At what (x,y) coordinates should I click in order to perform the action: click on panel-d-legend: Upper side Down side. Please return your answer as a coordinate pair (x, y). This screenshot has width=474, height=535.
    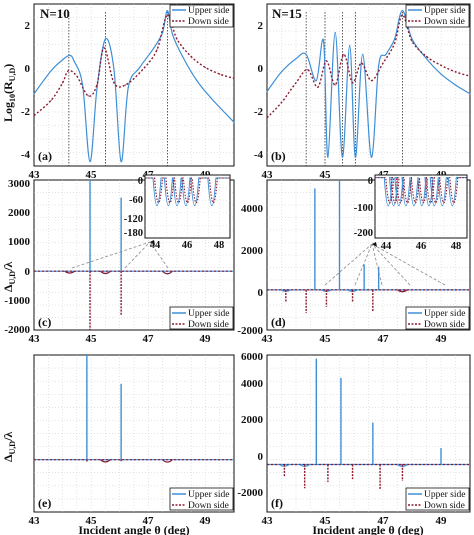
    Looking at the image, I should click on (437, 318).